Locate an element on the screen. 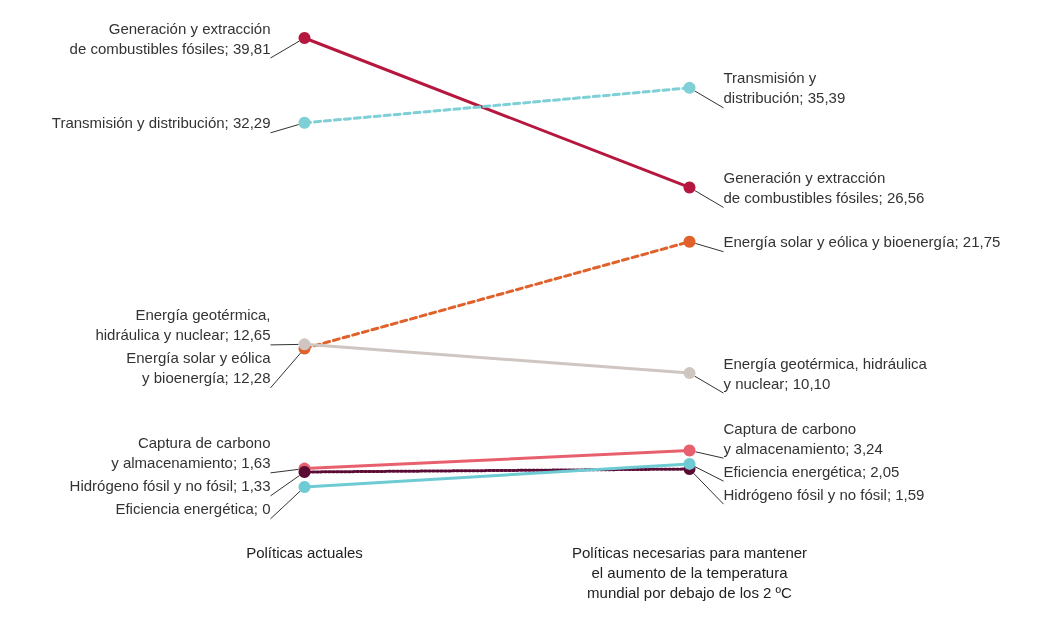 The height and width of the screenshot is (617, 1049). x-tick-label: Políticas actuales is located at coordinates (304, 552).